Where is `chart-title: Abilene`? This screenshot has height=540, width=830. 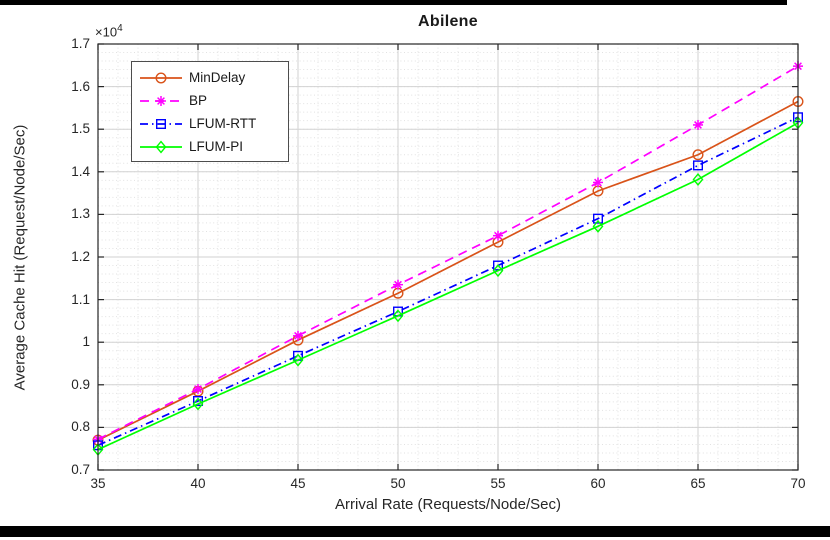 chart-title: Abilene is located at coordinates (448, 21).